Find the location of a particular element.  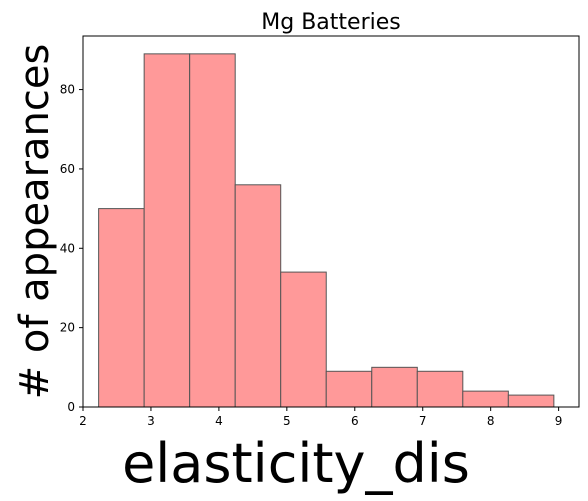

y-tick-label: 20 is located at coordinates (67, 328).